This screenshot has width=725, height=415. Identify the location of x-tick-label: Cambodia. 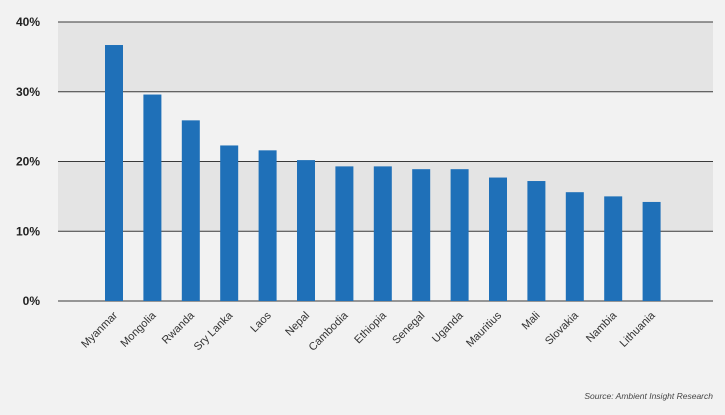
(329, 331).